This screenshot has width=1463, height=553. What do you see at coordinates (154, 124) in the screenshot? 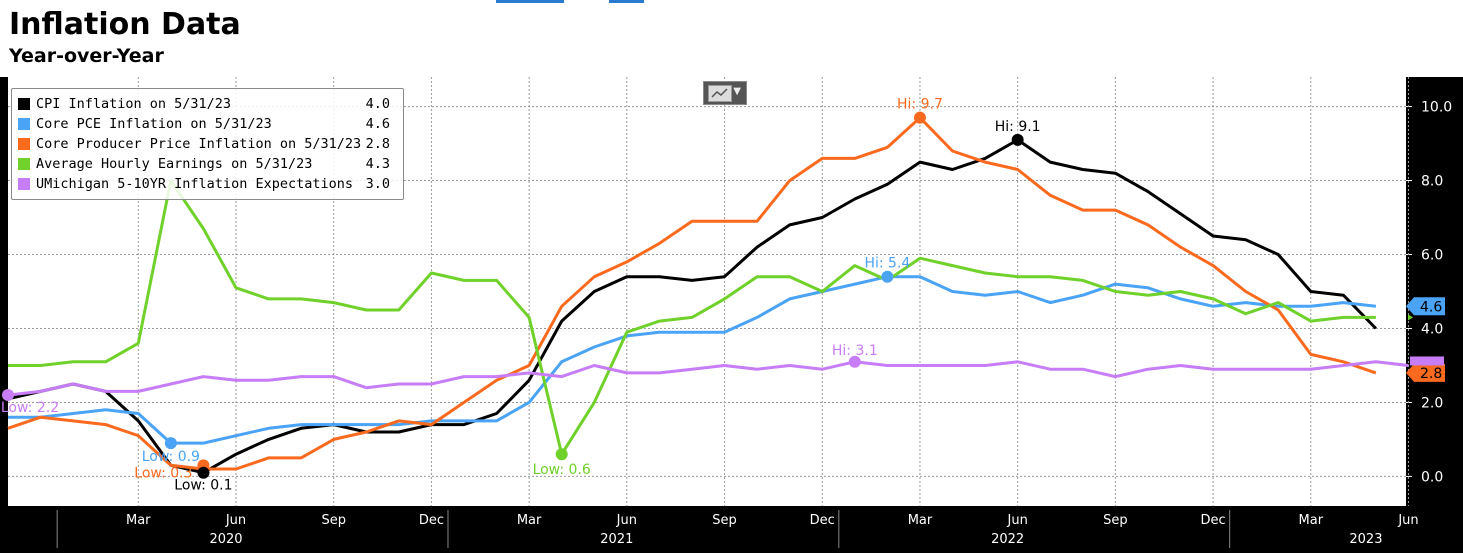
I see `legend-label: Core PCE Inflation on 5/31/23` at bounding box center [154, 124].